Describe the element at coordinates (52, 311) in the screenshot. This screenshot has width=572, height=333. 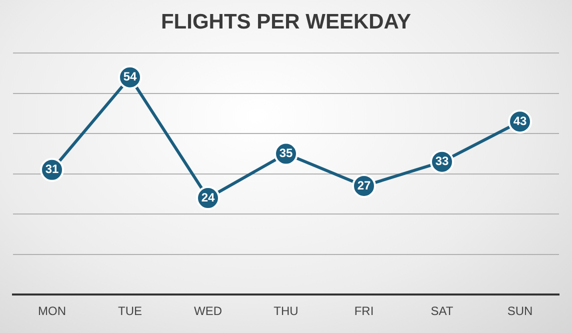
I see `x-tick-label: MON` at that location.